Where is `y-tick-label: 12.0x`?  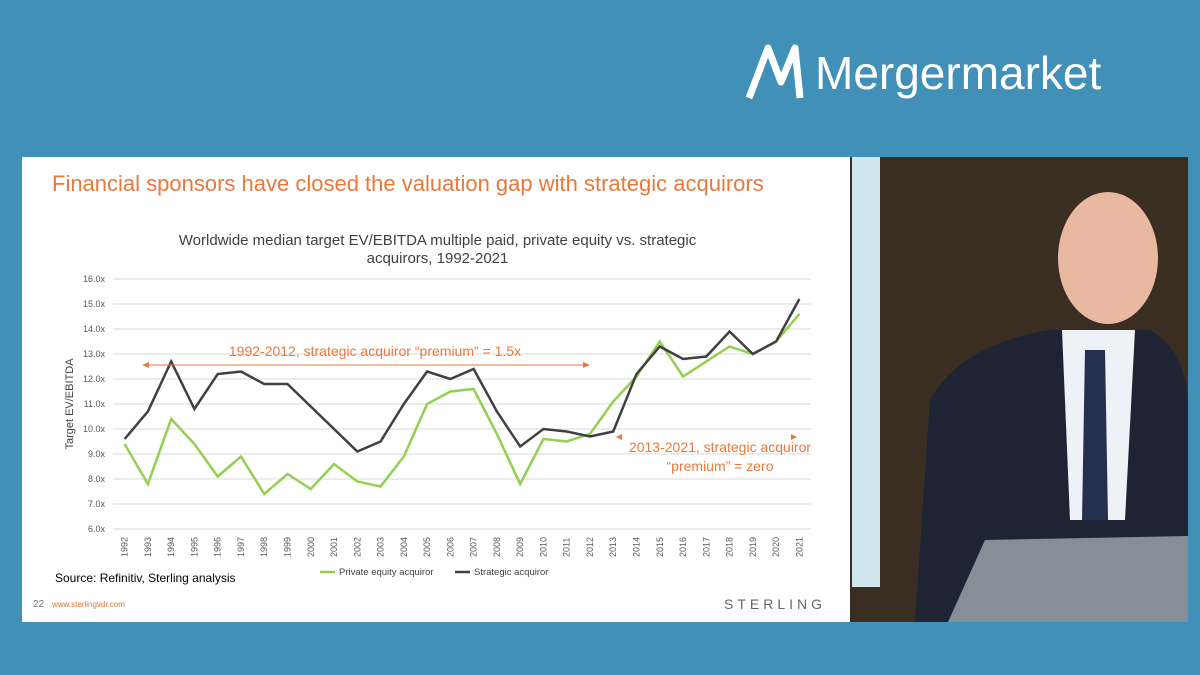 y-tick-label: 12.0x is located at coordinates (94, 379).